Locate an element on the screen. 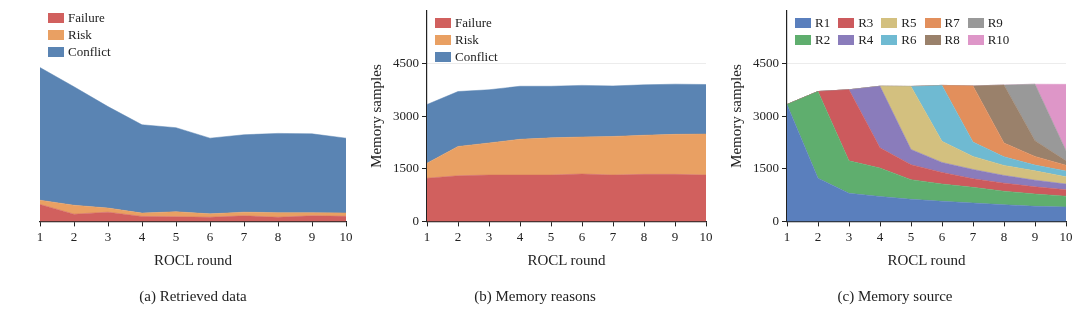 This screenshot has height=312, width=1080. legend-label: R8 is located at coordinates (952, 39).